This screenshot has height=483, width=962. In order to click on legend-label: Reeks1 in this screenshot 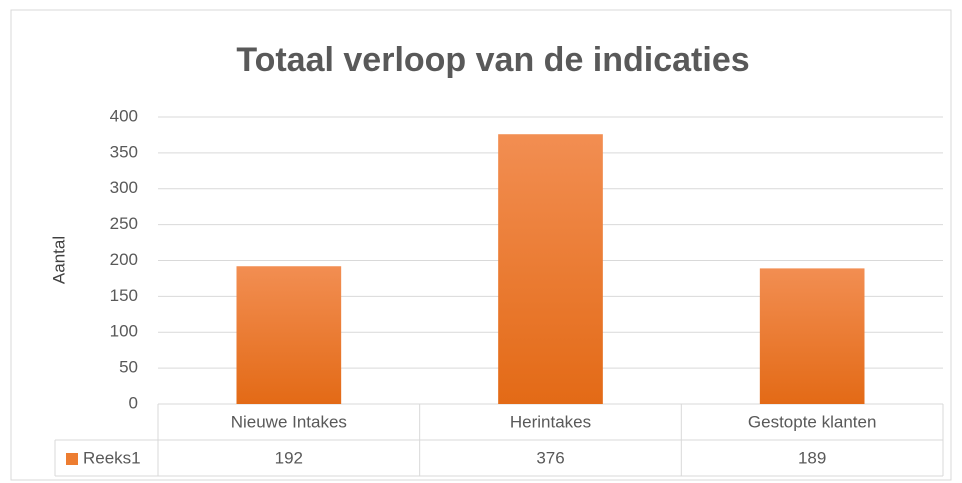, I will do `click(112, 457)`.